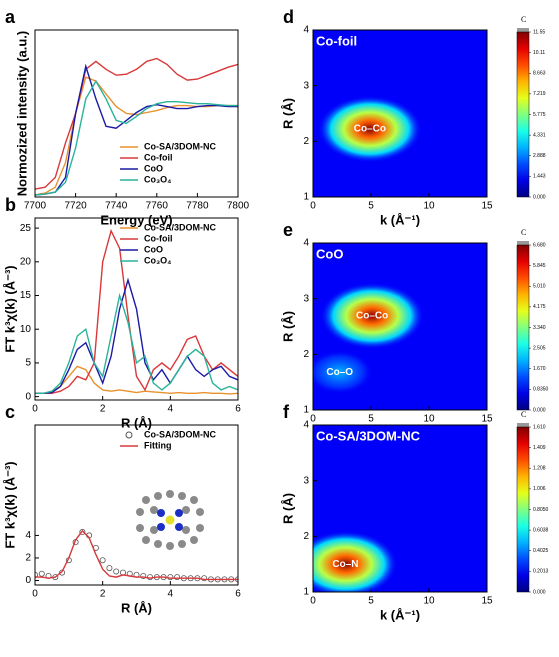  What do you see at coordinates (288, 230) in the screenshot?
I see `panel-letter: e` at bounding box center [288, 230].